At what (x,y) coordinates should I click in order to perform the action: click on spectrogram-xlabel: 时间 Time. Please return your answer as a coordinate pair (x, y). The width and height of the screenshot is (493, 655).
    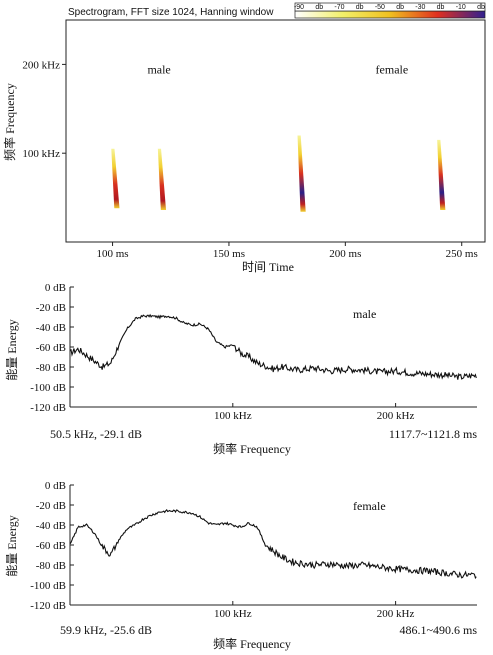
    Looking at the image, I should click on (268, 267).